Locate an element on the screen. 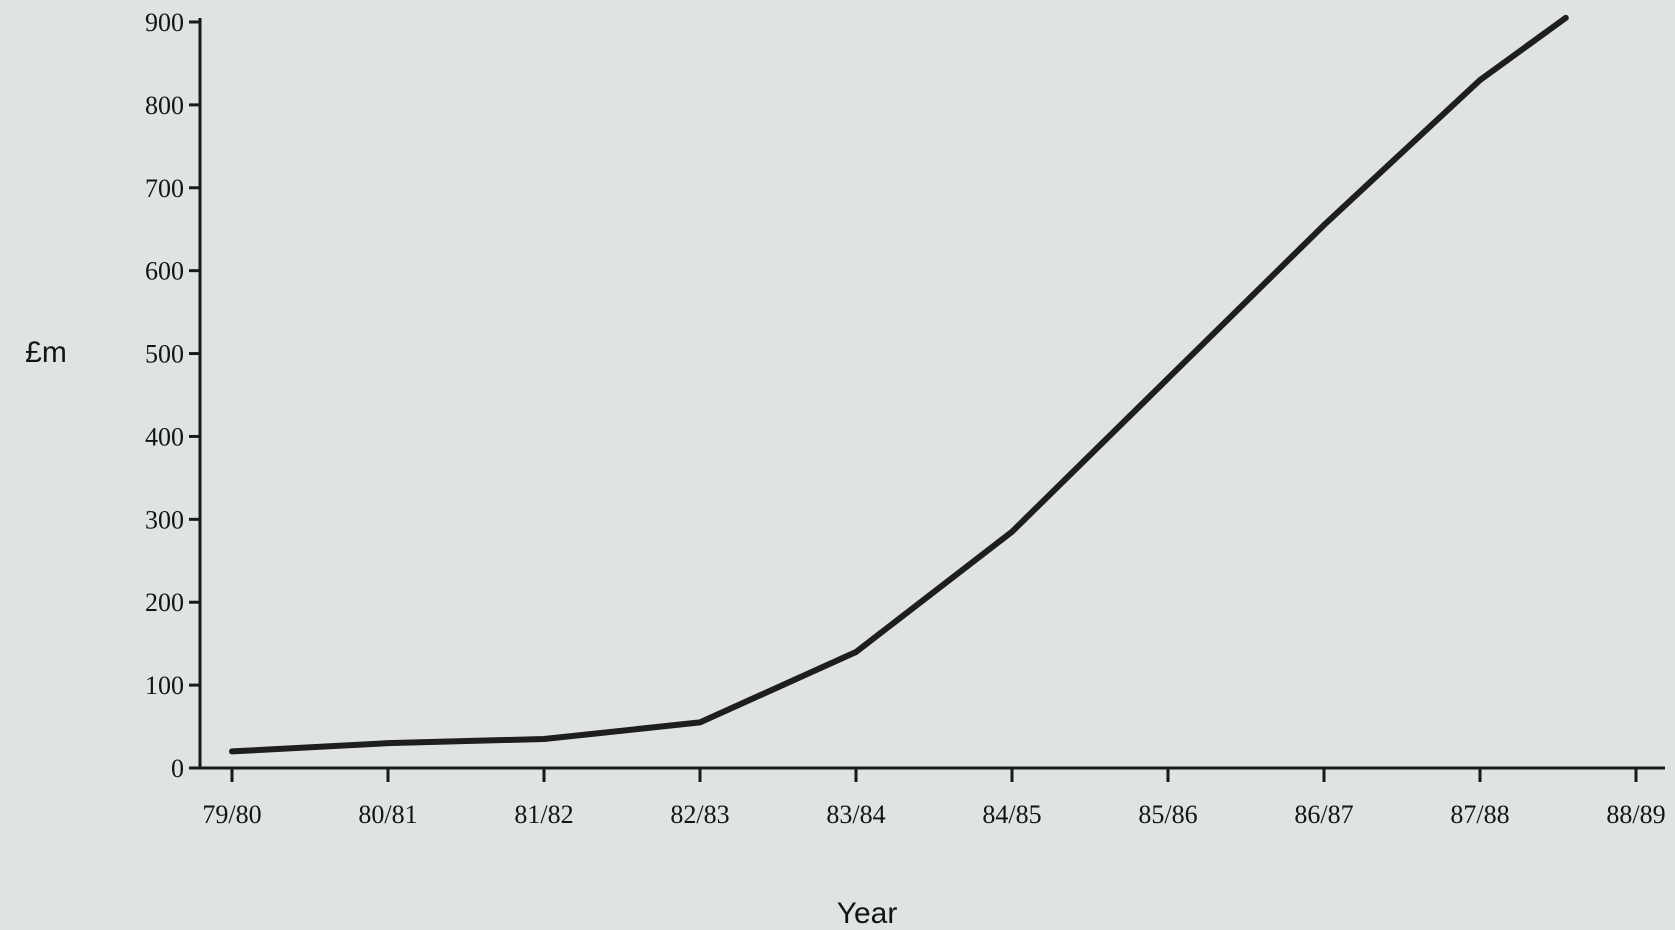 The image size is (1675, 930). y-tick-label: 300 is located at coordinates (164, 519).